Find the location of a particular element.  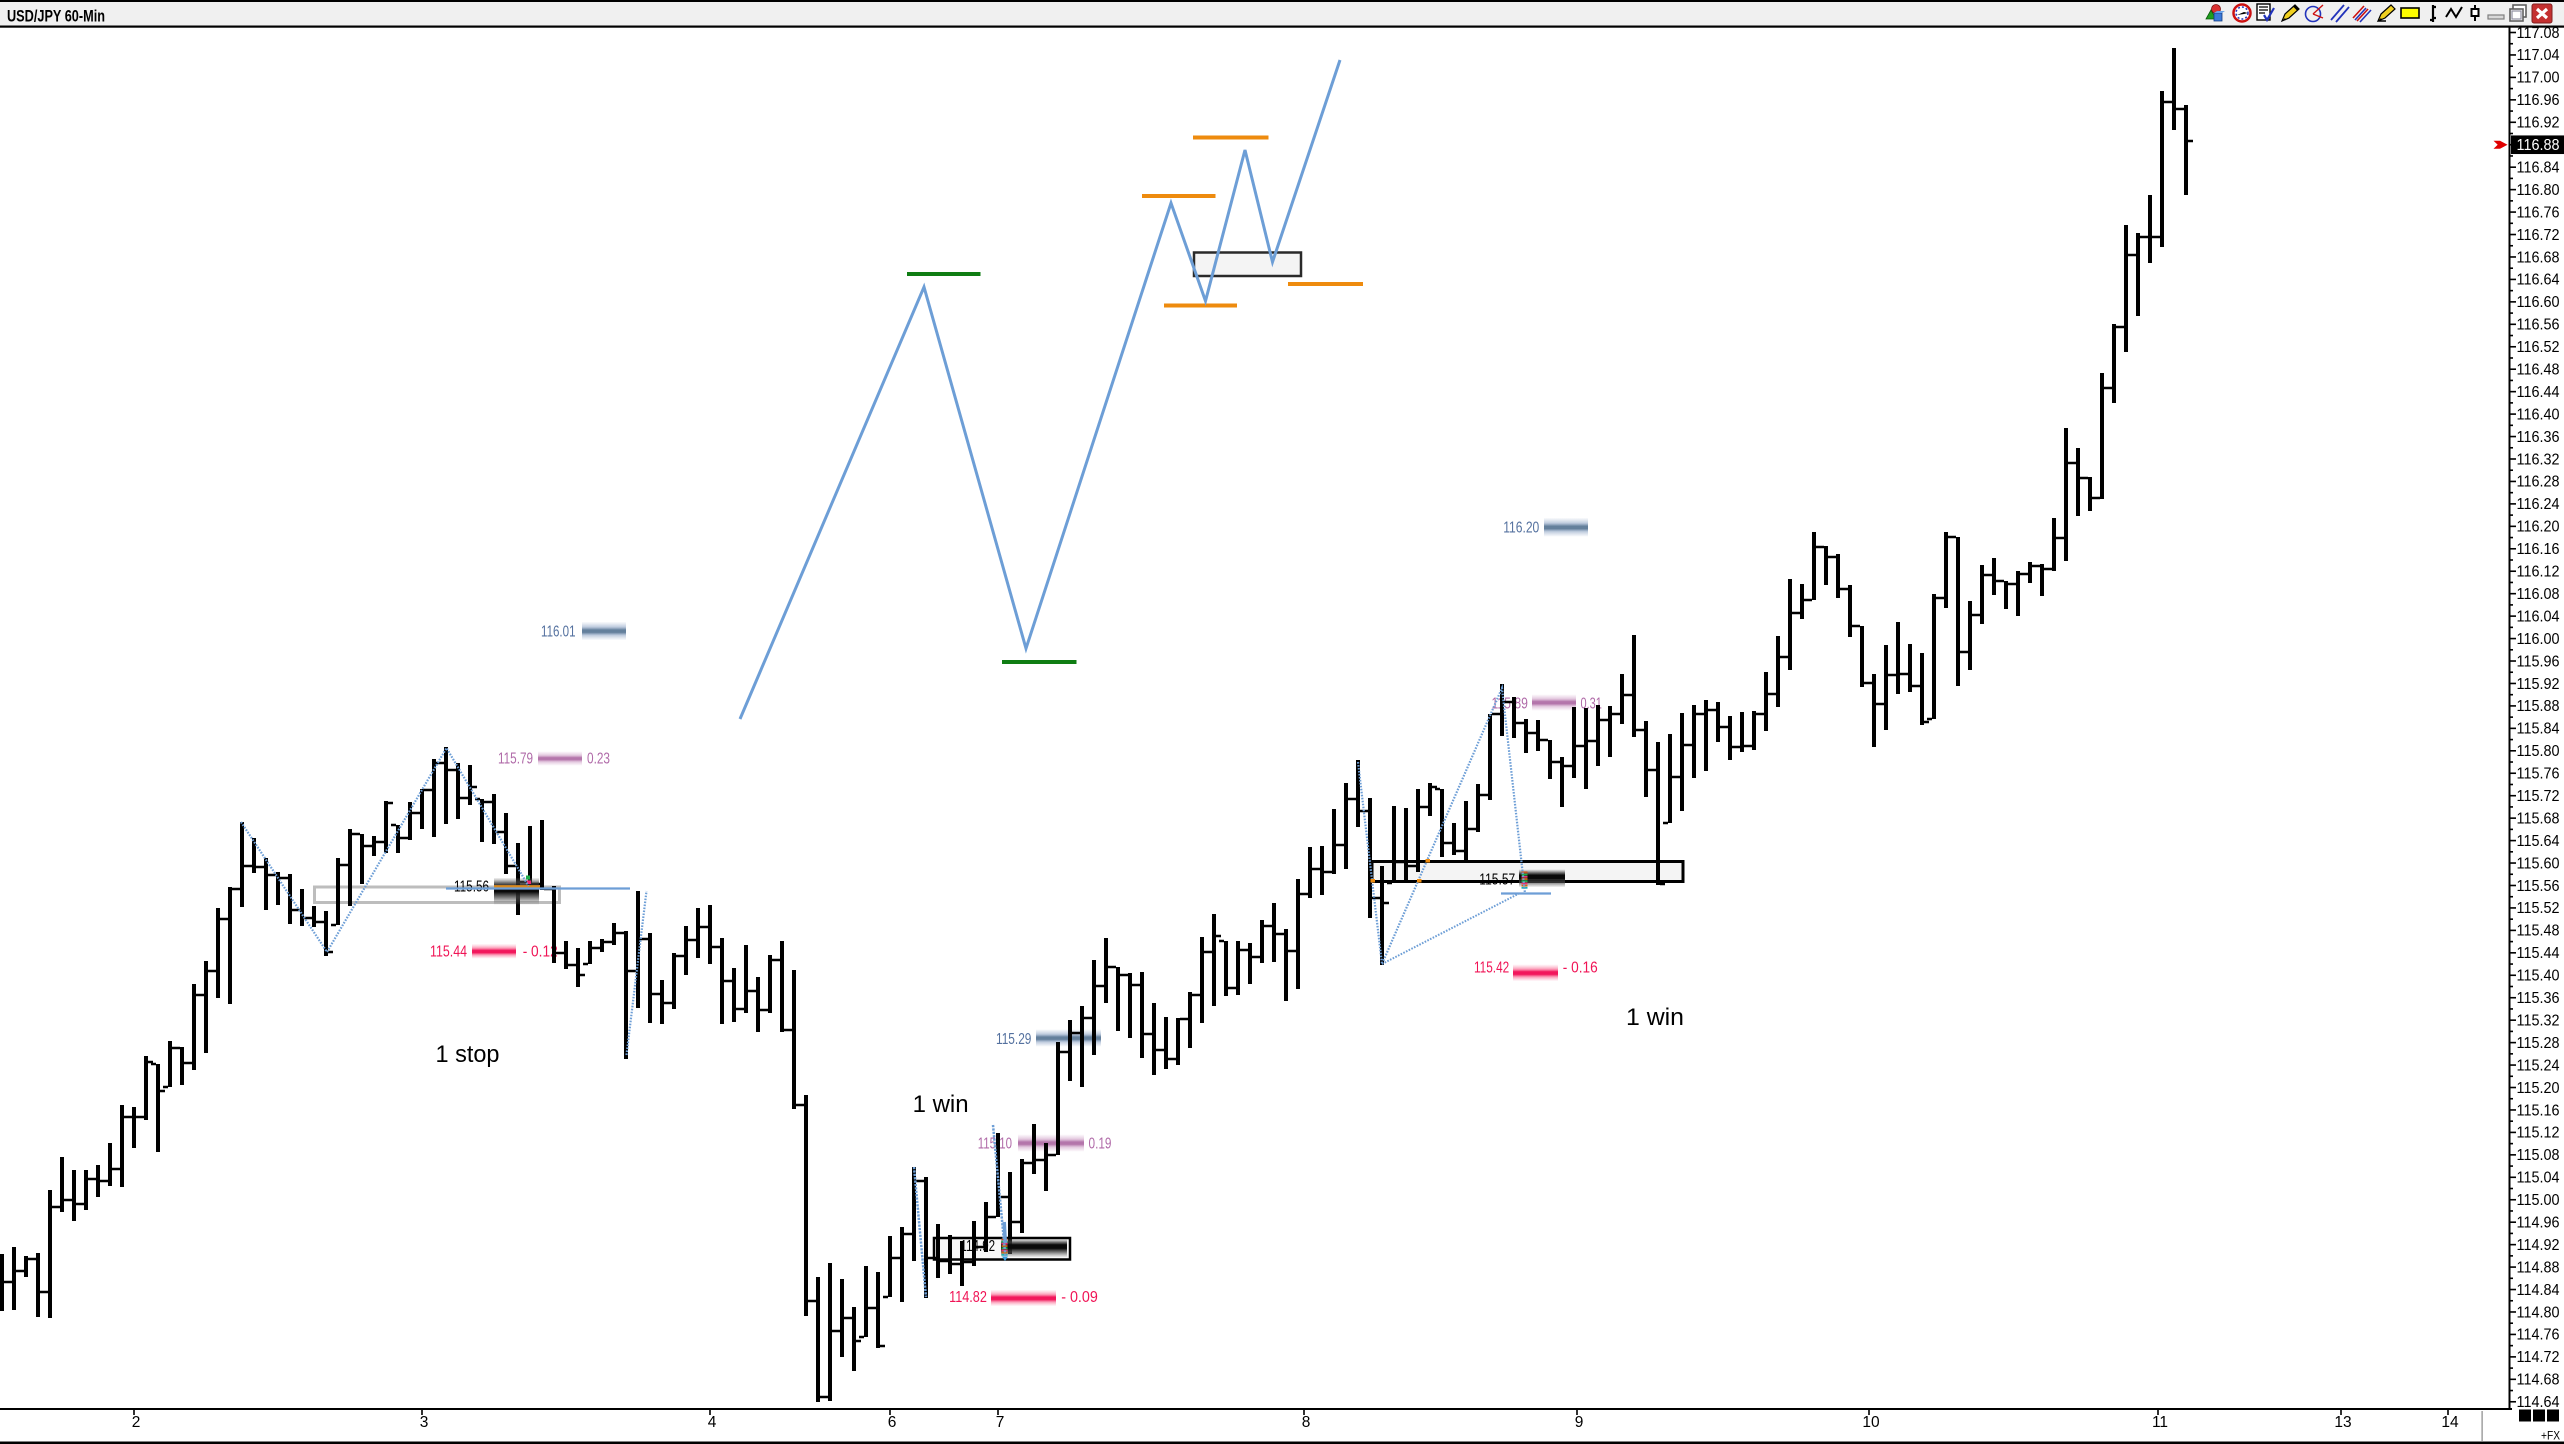

svg-text: 116.12 is located at coordinates (2538, 572).